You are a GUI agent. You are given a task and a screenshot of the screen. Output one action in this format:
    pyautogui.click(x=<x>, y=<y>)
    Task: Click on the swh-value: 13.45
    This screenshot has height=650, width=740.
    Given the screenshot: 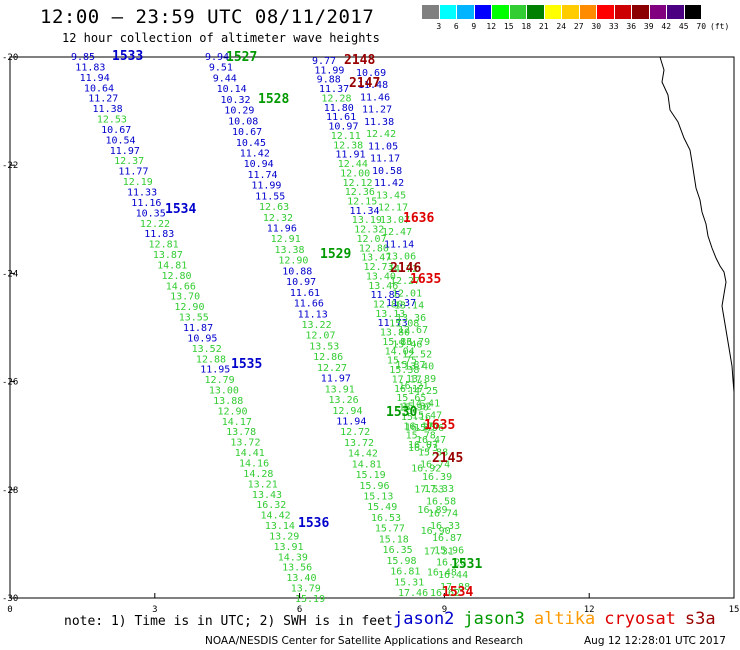 What is the action you would take?
    pyautogui.click(x=391, y=195)
    